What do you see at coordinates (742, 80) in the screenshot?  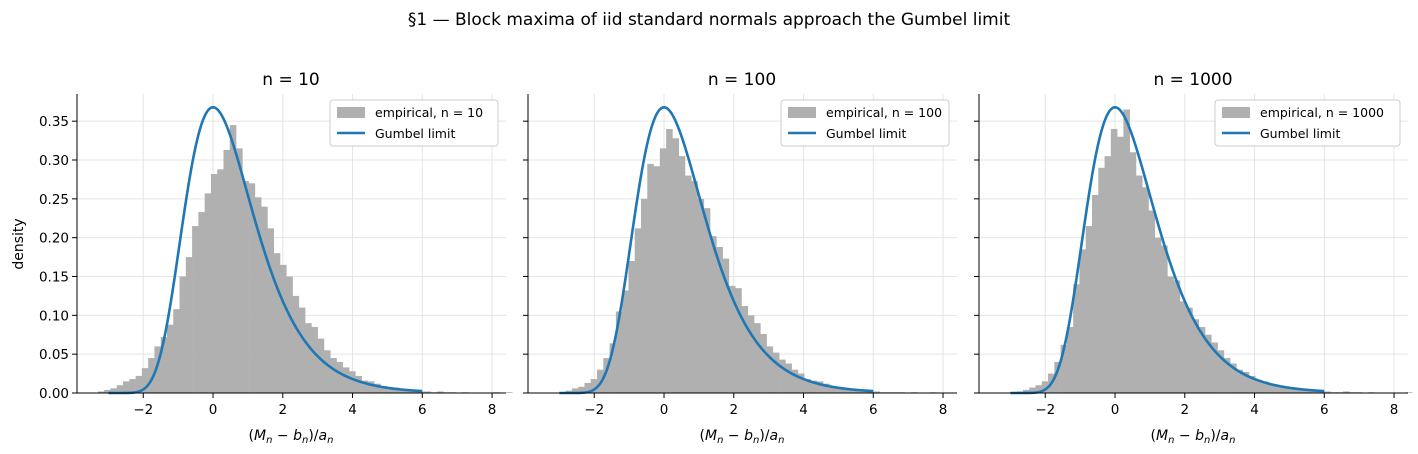 I see `panel-title: n = 100` at bounding box center [742, 80].